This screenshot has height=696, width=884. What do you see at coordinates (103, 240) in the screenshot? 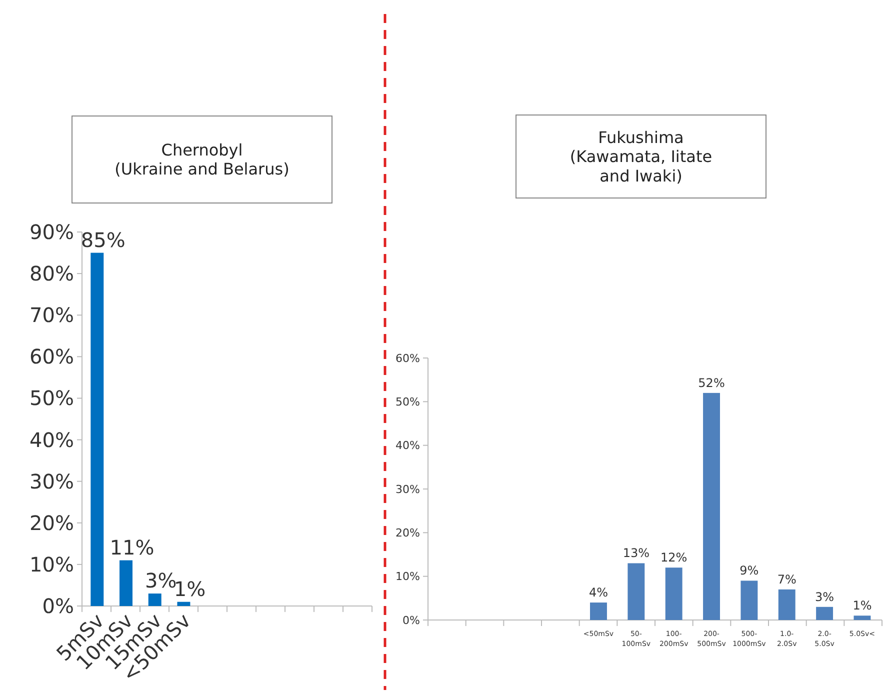
I see `data-label: 85%` at bounding box center [103, 240].